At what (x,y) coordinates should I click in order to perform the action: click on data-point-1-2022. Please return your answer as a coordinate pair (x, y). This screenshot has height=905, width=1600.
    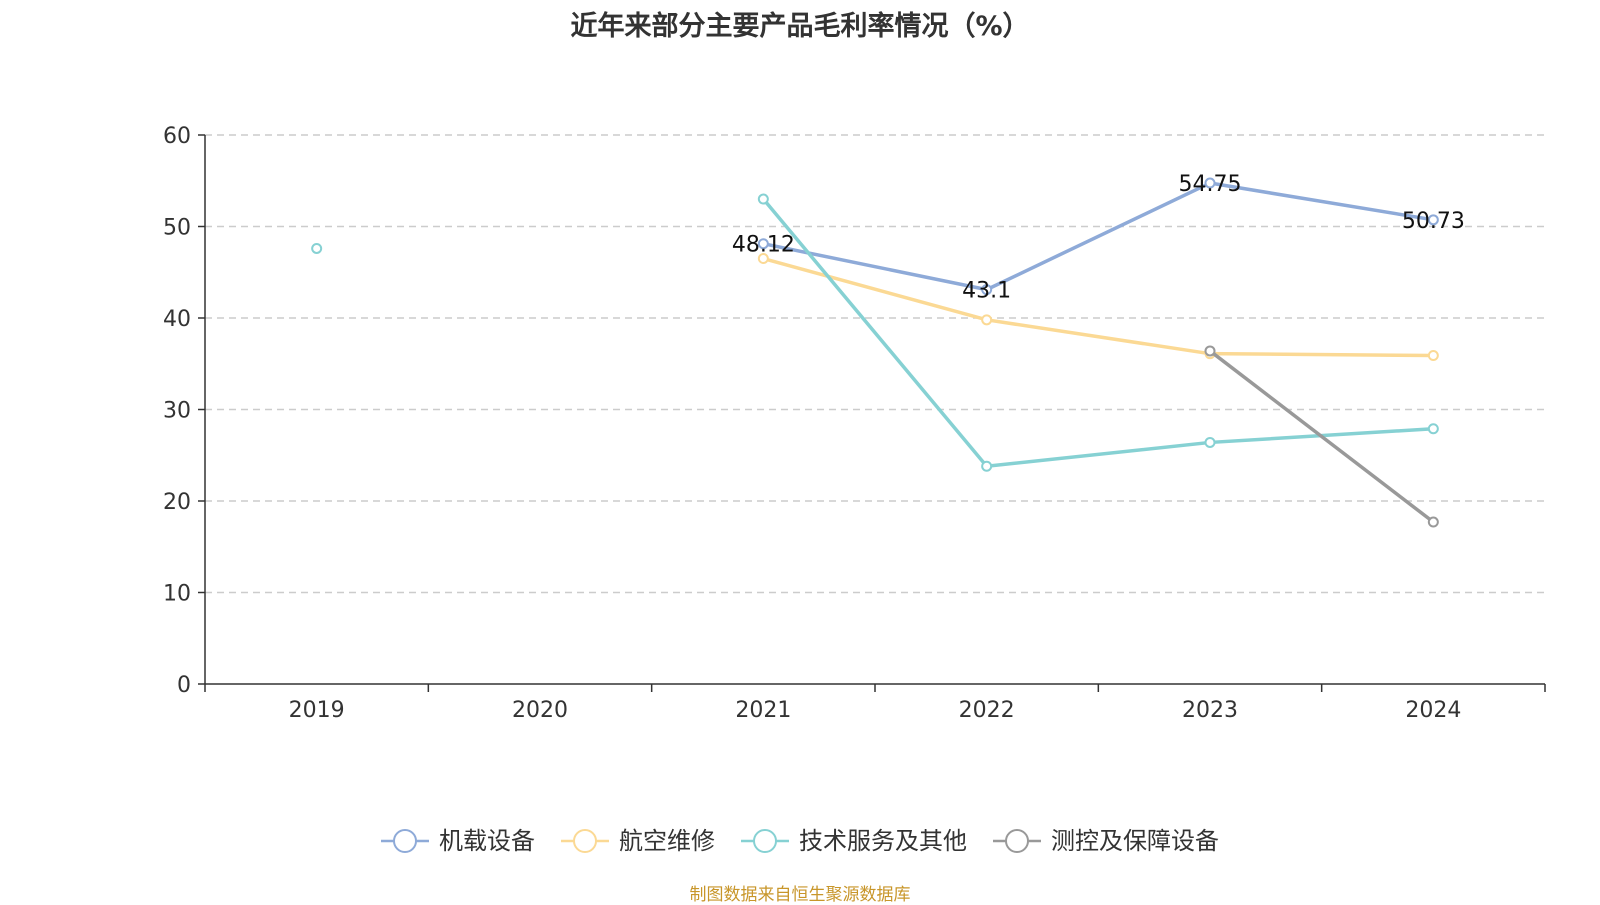
    Looking at the image, I should click on (987, 320).